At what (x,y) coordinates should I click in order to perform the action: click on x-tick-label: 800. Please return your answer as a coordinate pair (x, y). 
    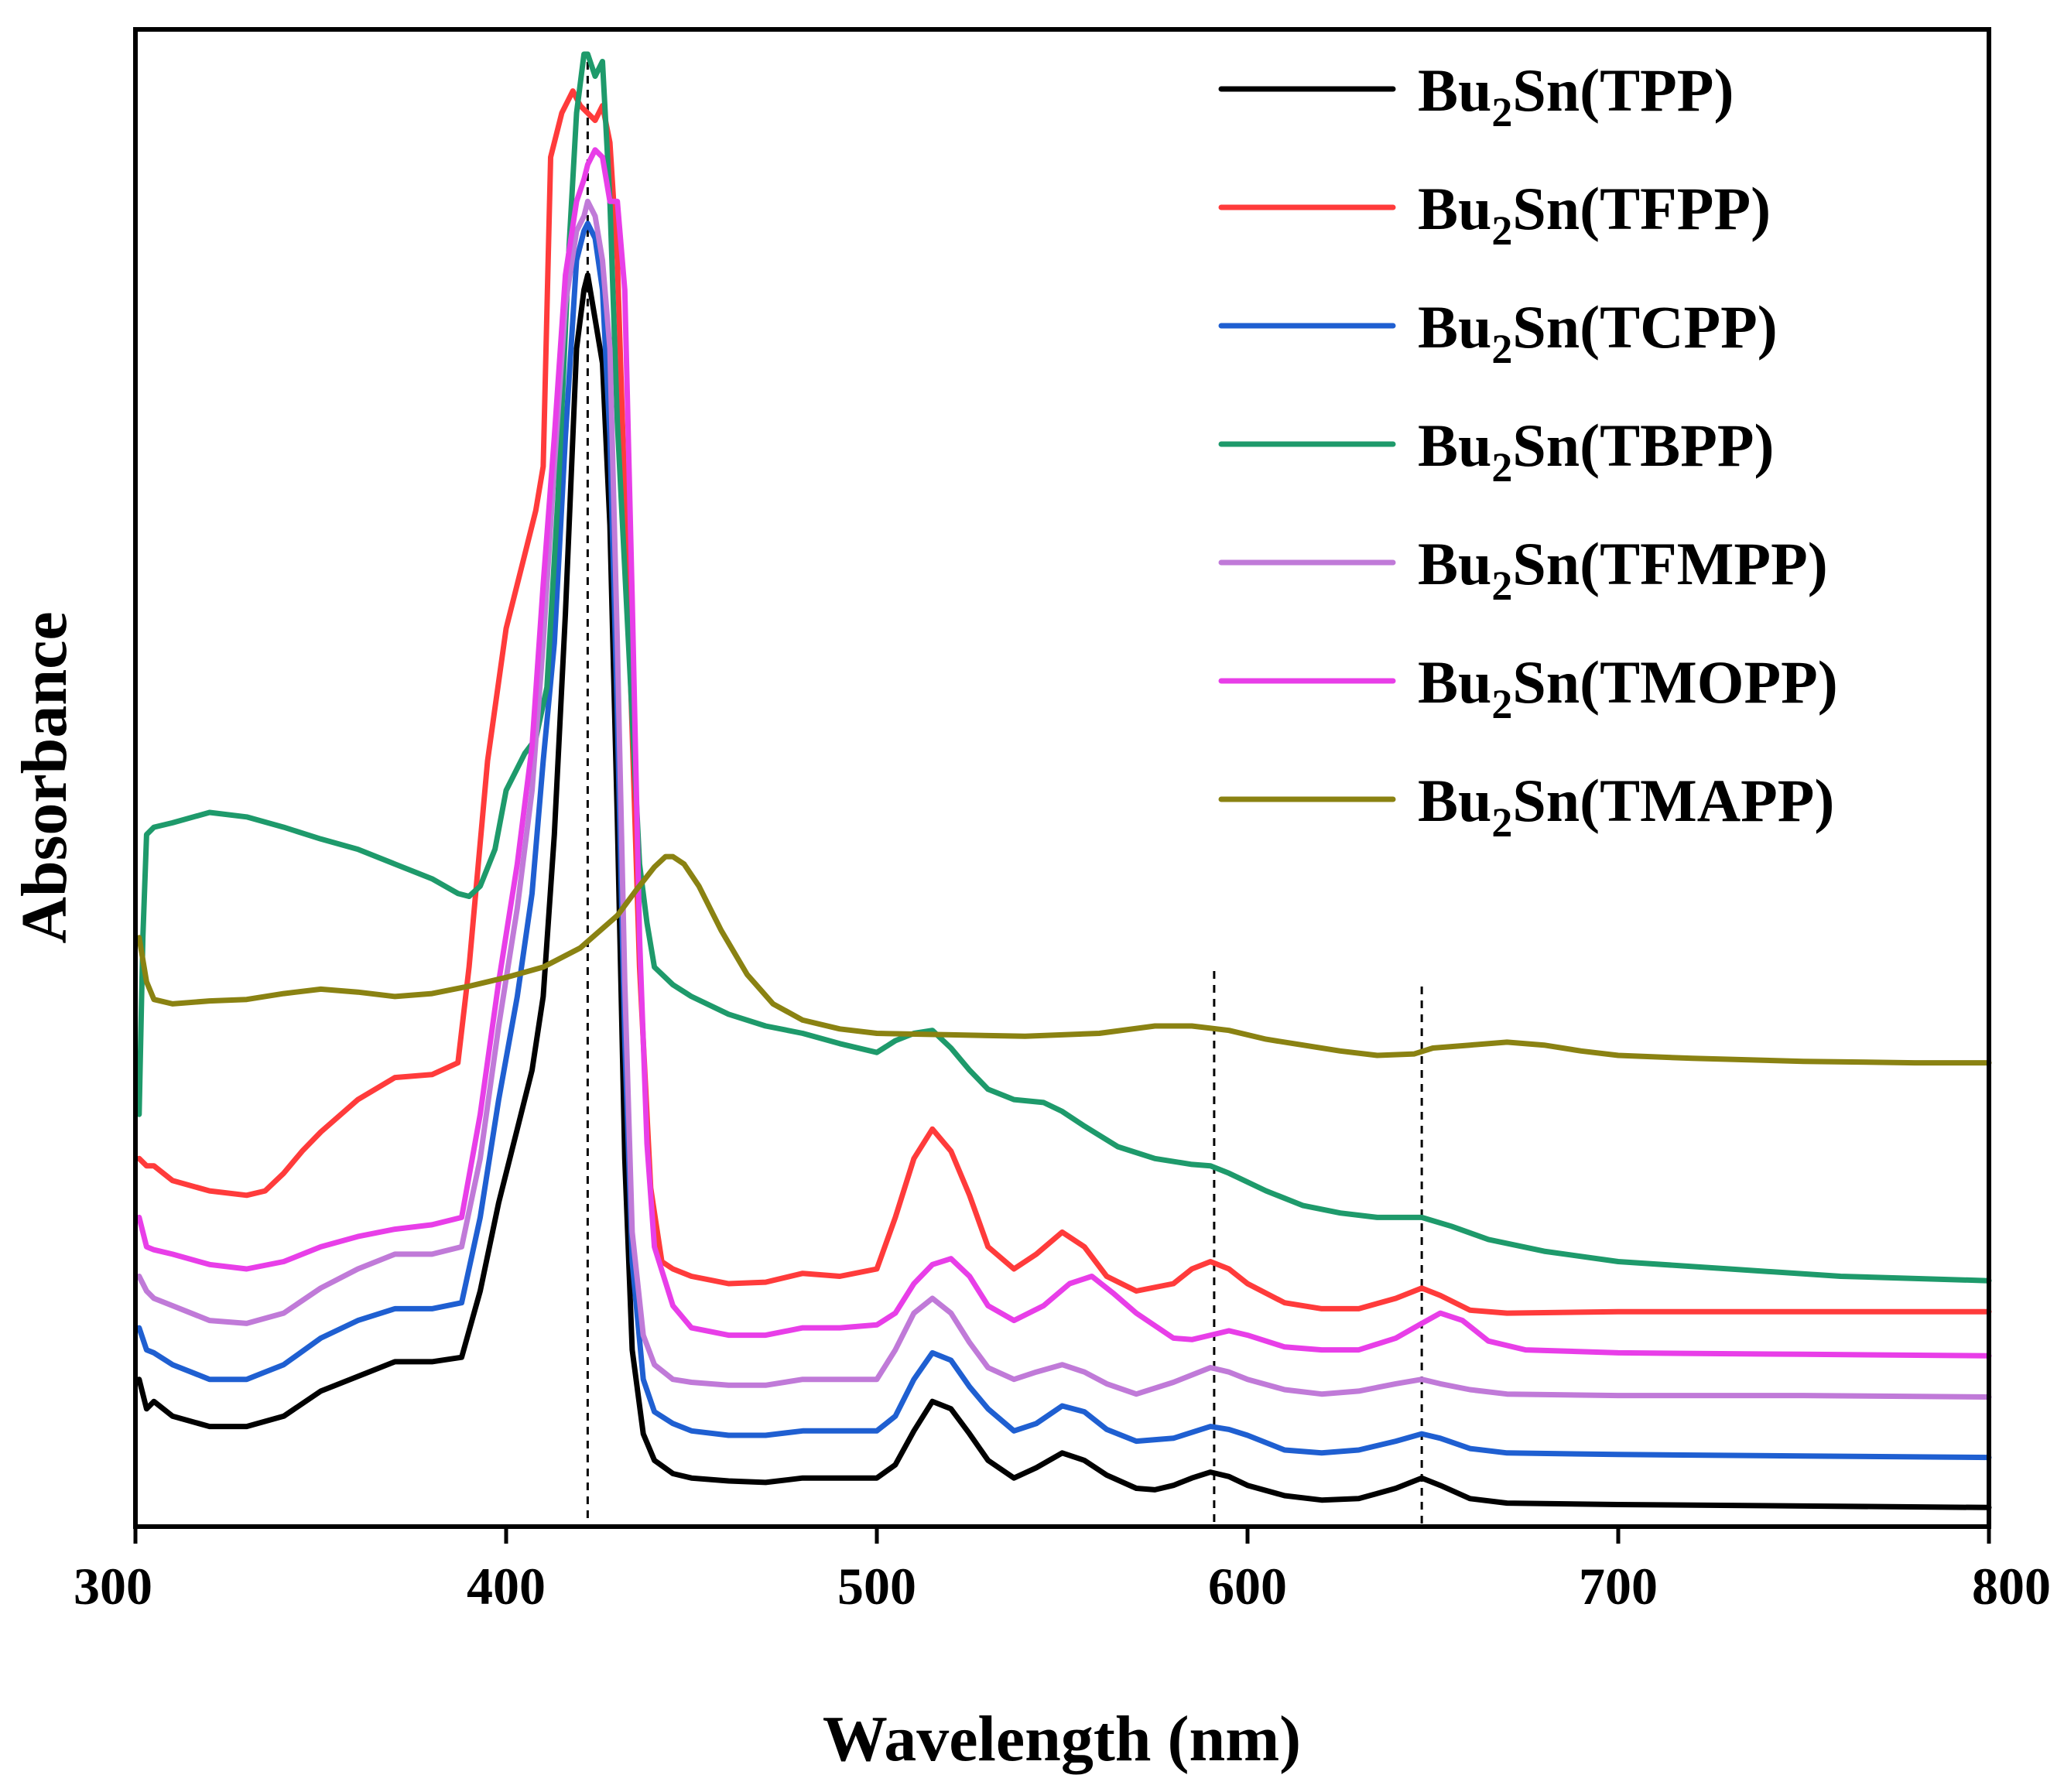
    Looking at the image, I should click on (2011, 1587).